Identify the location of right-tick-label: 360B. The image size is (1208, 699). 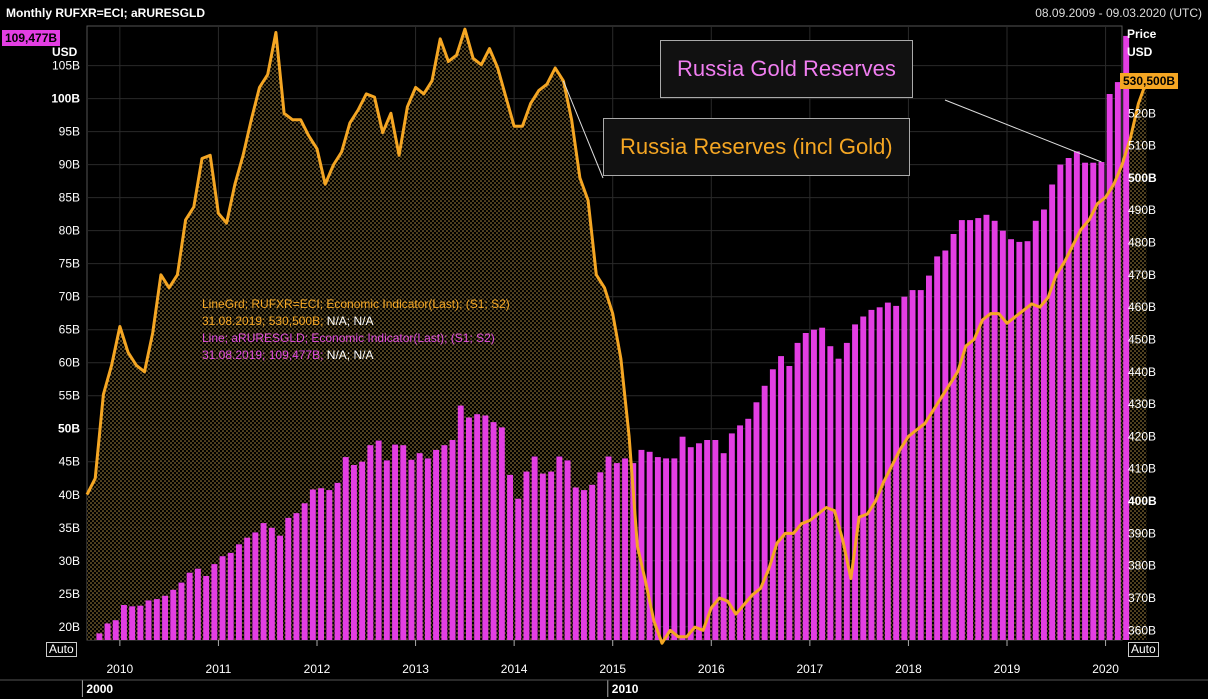
(1142, 630).